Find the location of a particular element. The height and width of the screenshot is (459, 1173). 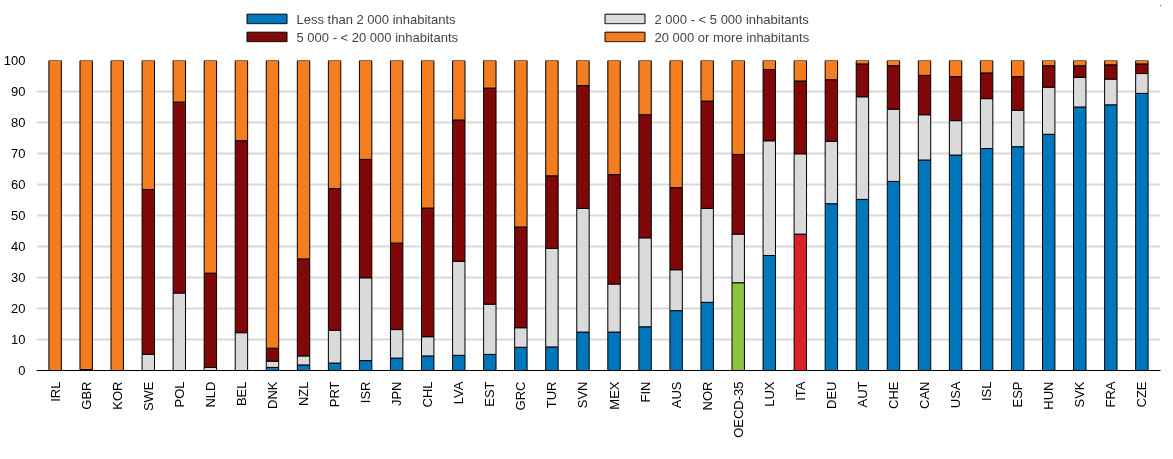

x-tick-label: TUR is located at coordinates (552, 395).